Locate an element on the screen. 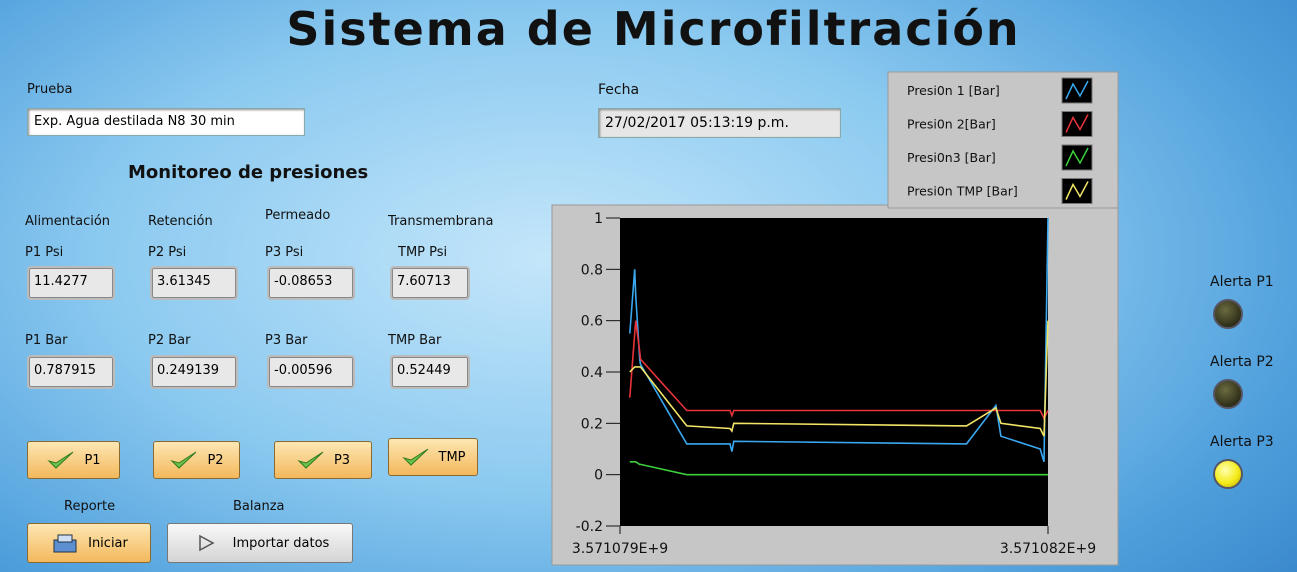  psi-label: P2 Psi is located at coordinates (167, 252).